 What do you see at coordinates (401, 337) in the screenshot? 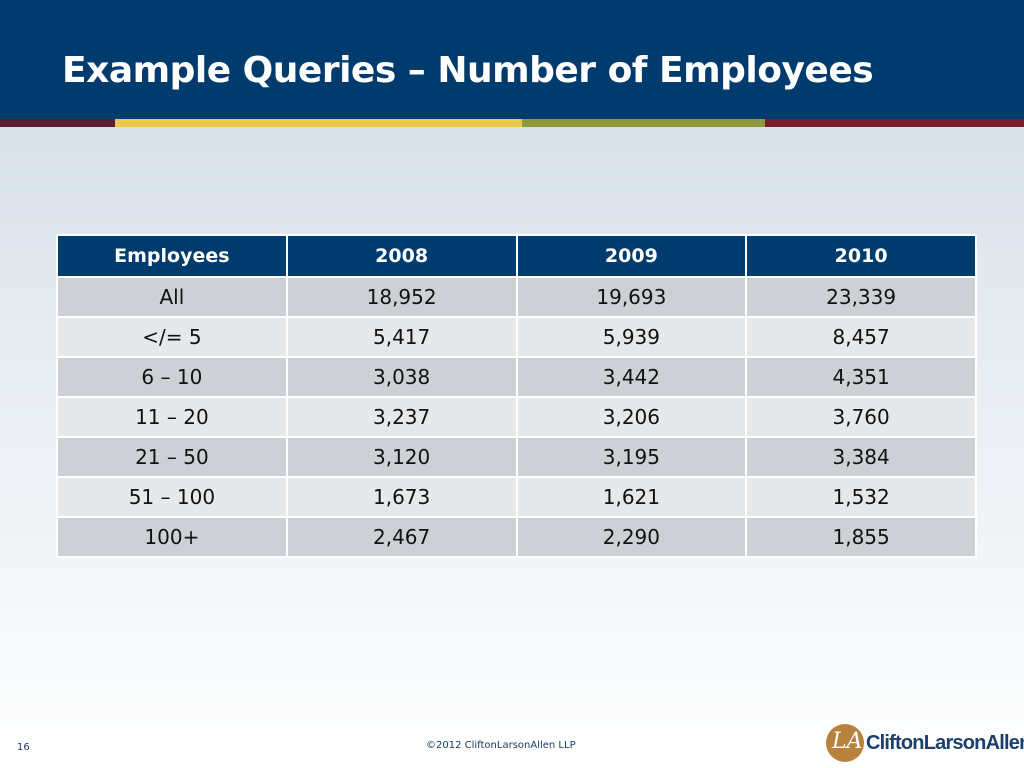
I see `table-cell: 5,417` at bounding box center [401, 337].